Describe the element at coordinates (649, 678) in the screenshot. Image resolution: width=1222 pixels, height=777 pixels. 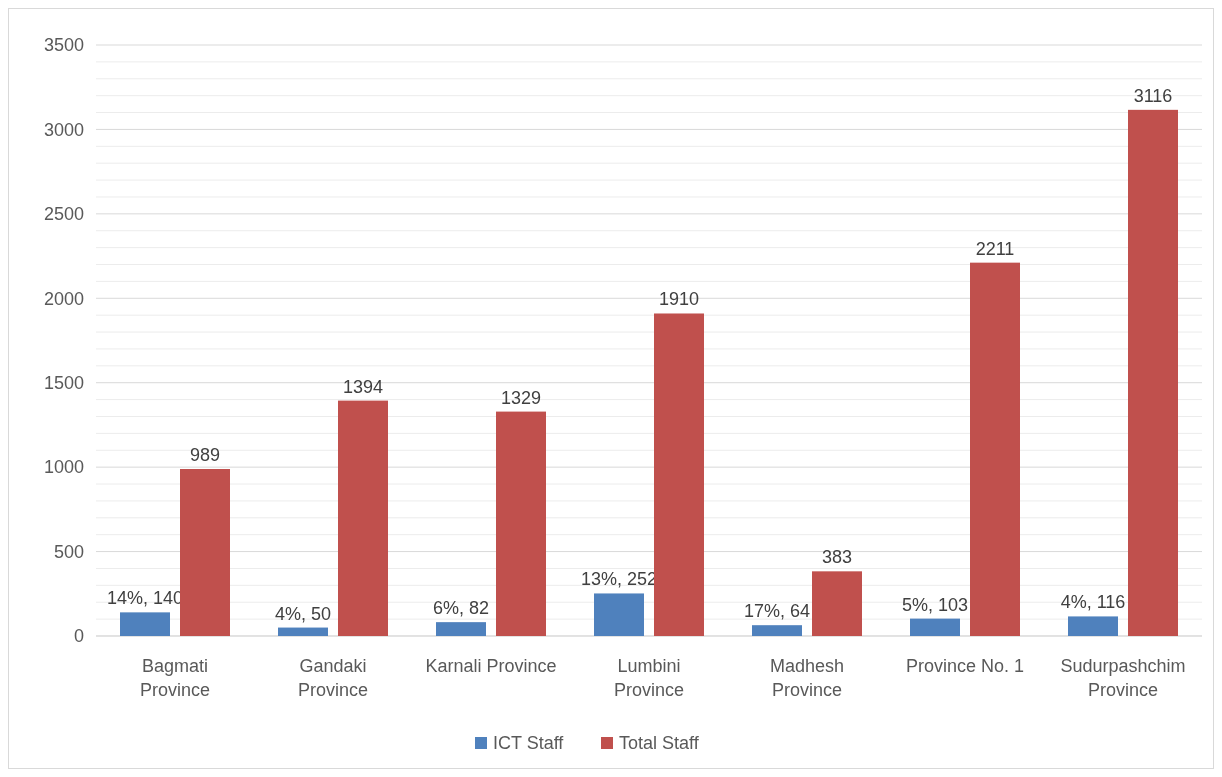
I see `x-tick-label: Lumbini Province` at that location.